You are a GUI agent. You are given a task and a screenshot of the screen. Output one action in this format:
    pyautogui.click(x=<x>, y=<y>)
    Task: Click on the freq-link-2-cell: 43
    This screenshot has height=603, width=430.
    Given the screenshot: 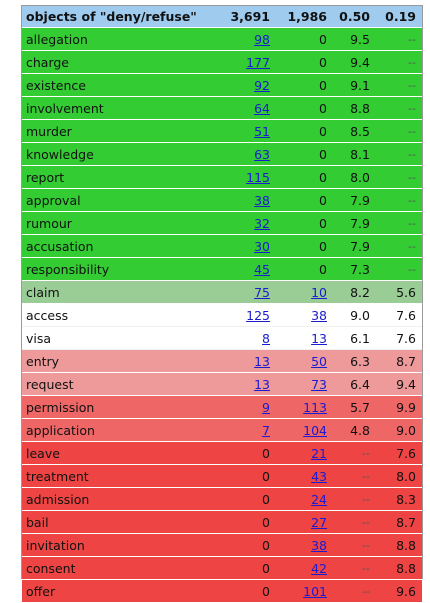 What is the action you would take?
    pyautogui.click(x=300, y=476)
    